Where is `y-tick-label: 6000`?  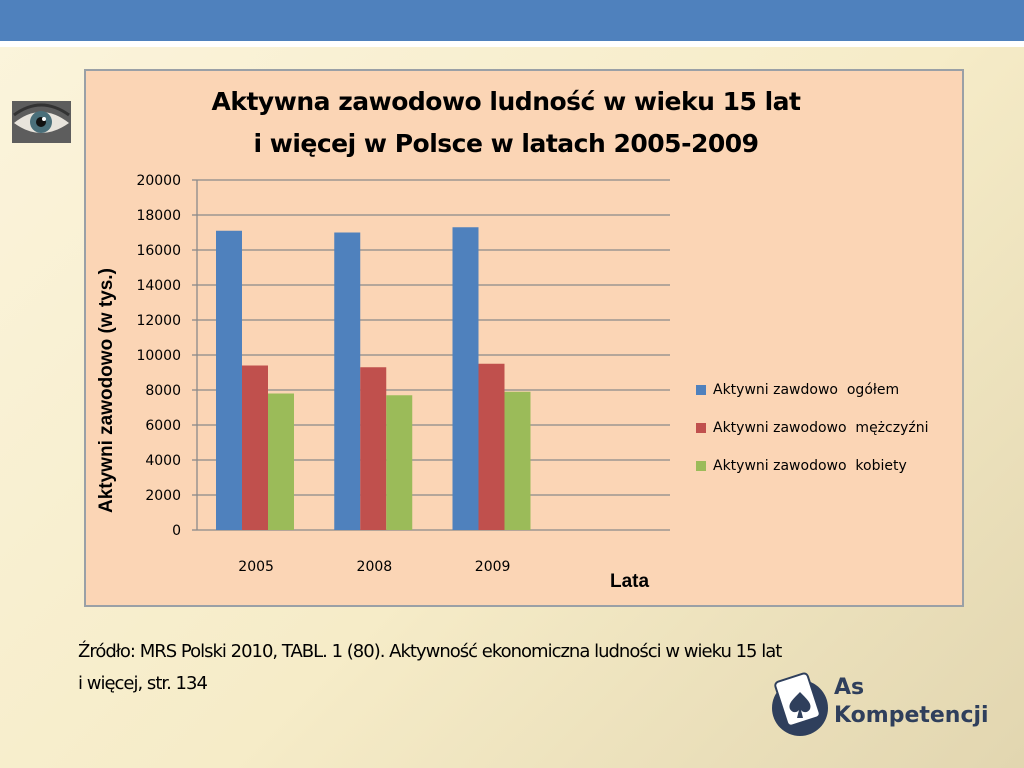
y-tick-label: 6000 is located at coordinates (163, 426).